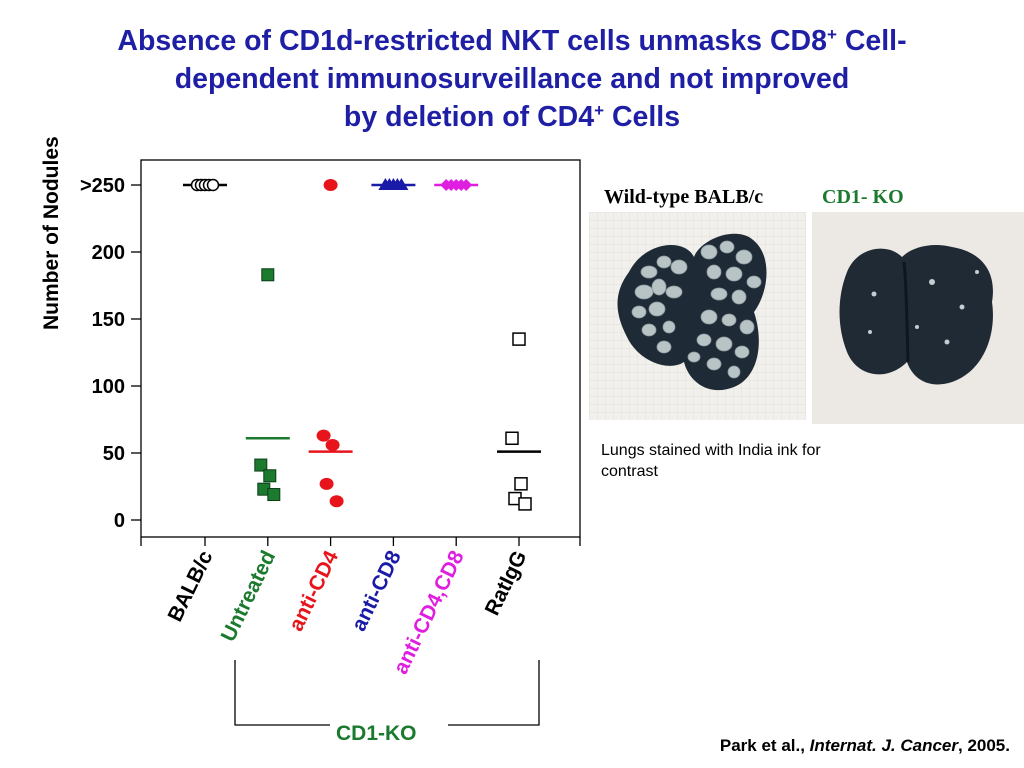 This screenshot has height=768, width=1024. I want to click on x-tick-label: anti-CD8, so click(376, 591).